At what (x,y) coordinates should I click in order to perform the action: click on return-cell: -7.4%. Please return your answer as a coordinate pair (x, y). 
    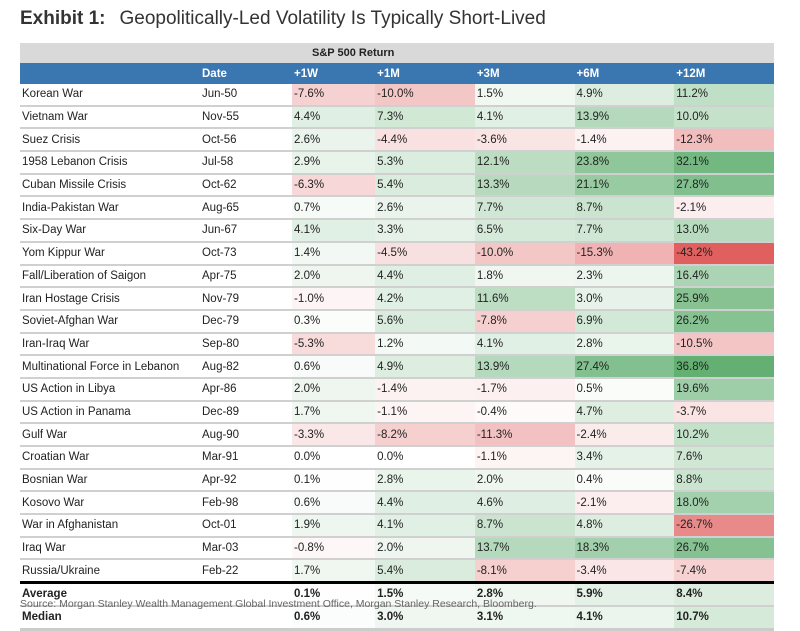
    Looking at the image, I should click on (724, 571).